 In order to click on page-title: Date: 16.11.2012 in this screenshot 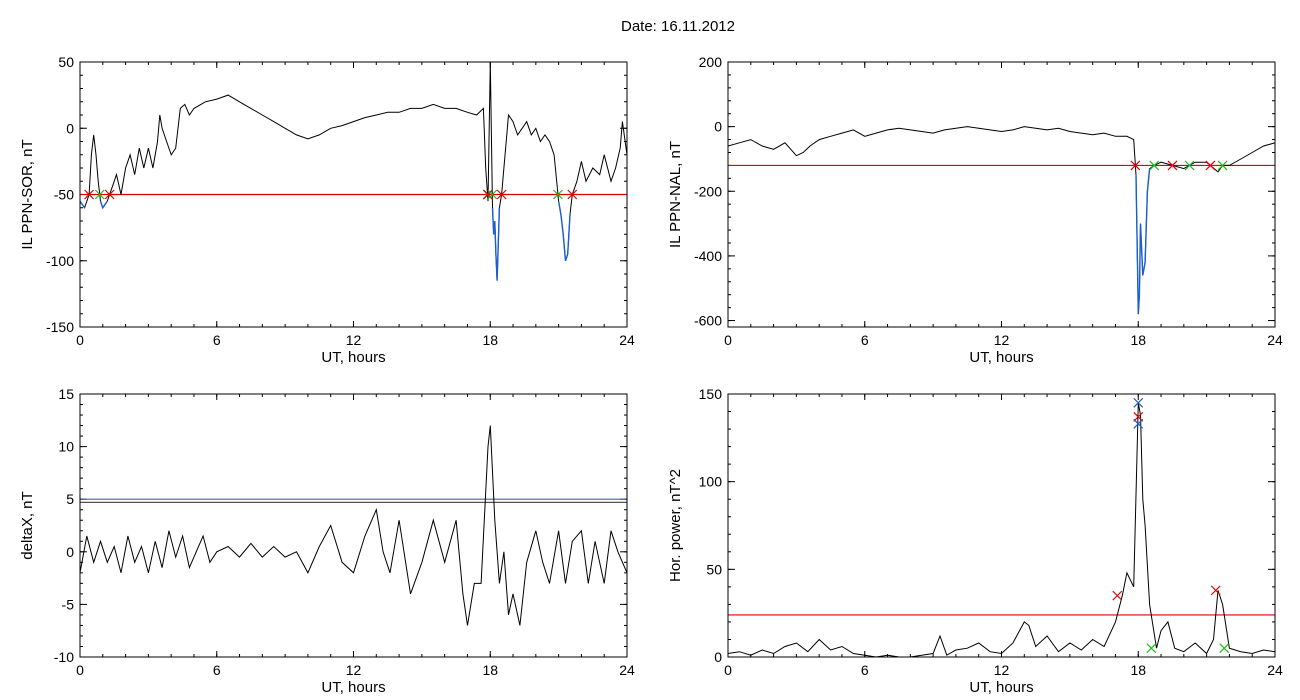, I will do `click(678, 26)`.